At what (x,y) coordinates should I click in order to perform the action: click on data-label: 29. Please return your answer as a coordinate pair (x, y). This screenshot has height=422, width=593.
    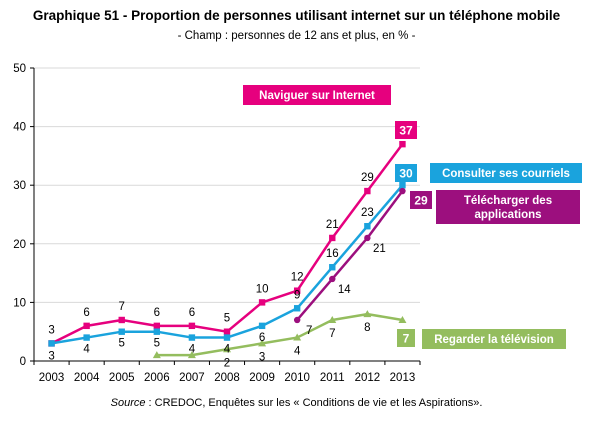
    Looking at the image, I should click on (367, 178).